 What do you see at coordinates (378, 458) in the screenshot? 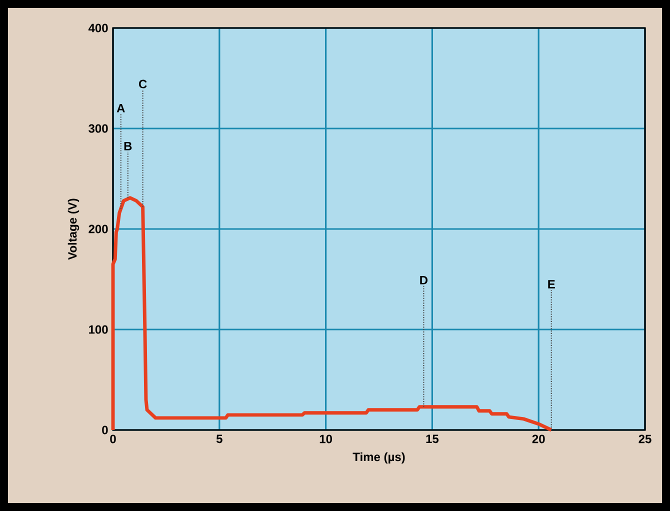
I see `x-axis-title: Time (µs)` at bounding box center [378, 458].